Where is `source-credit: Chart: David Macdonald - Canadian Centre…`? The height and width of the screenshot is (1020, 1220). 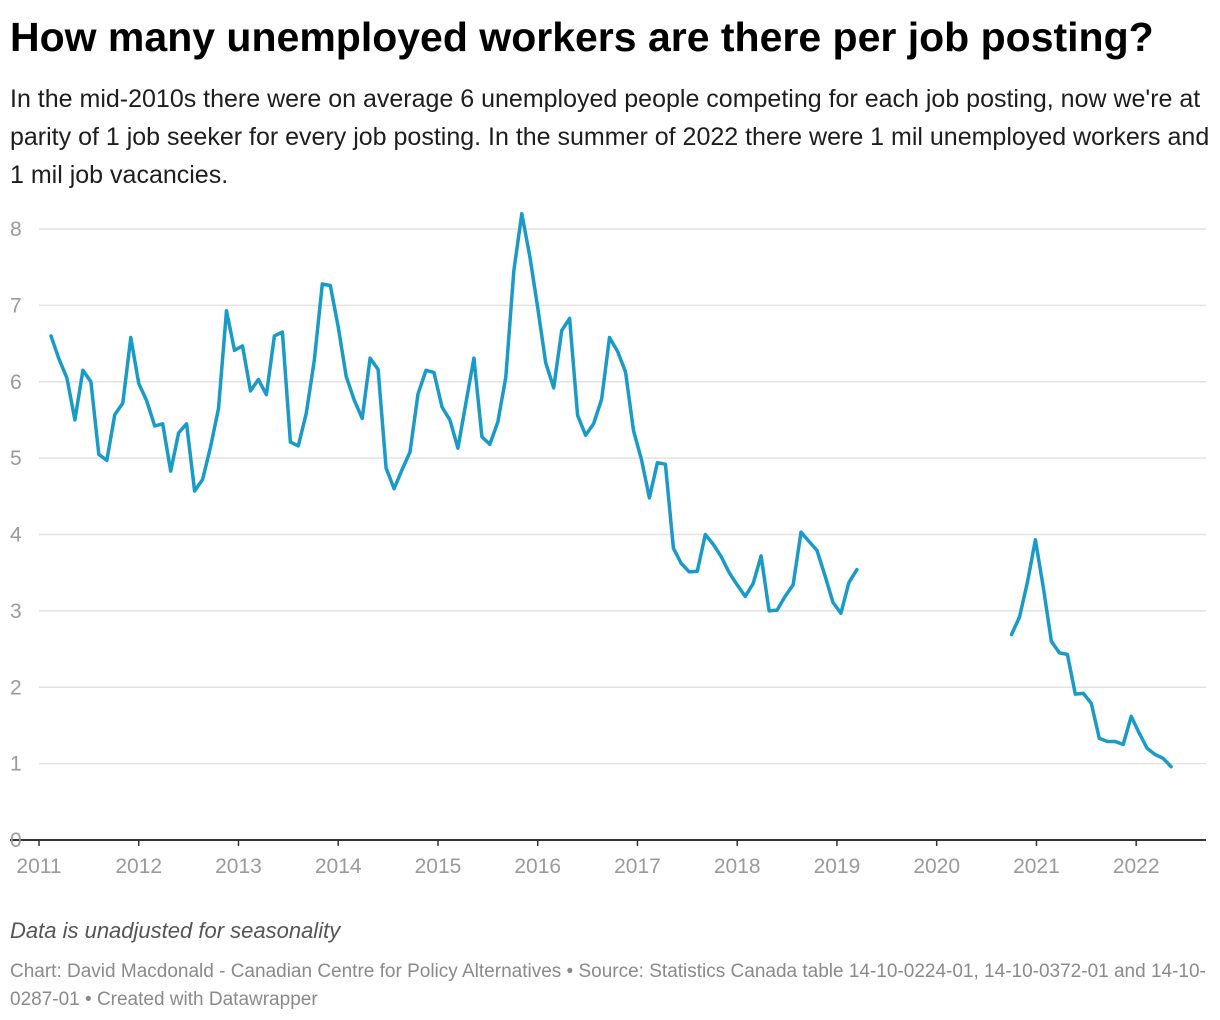
source-credit: Chart: David Macdonald - Canadian Centre… is located at coordinates (608, 985).